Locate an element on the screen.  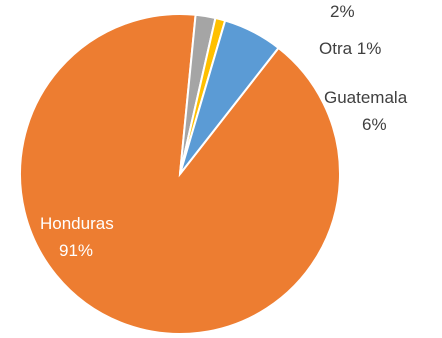
slice-value-guatemala: 6% is located at coordinates (374, 124).